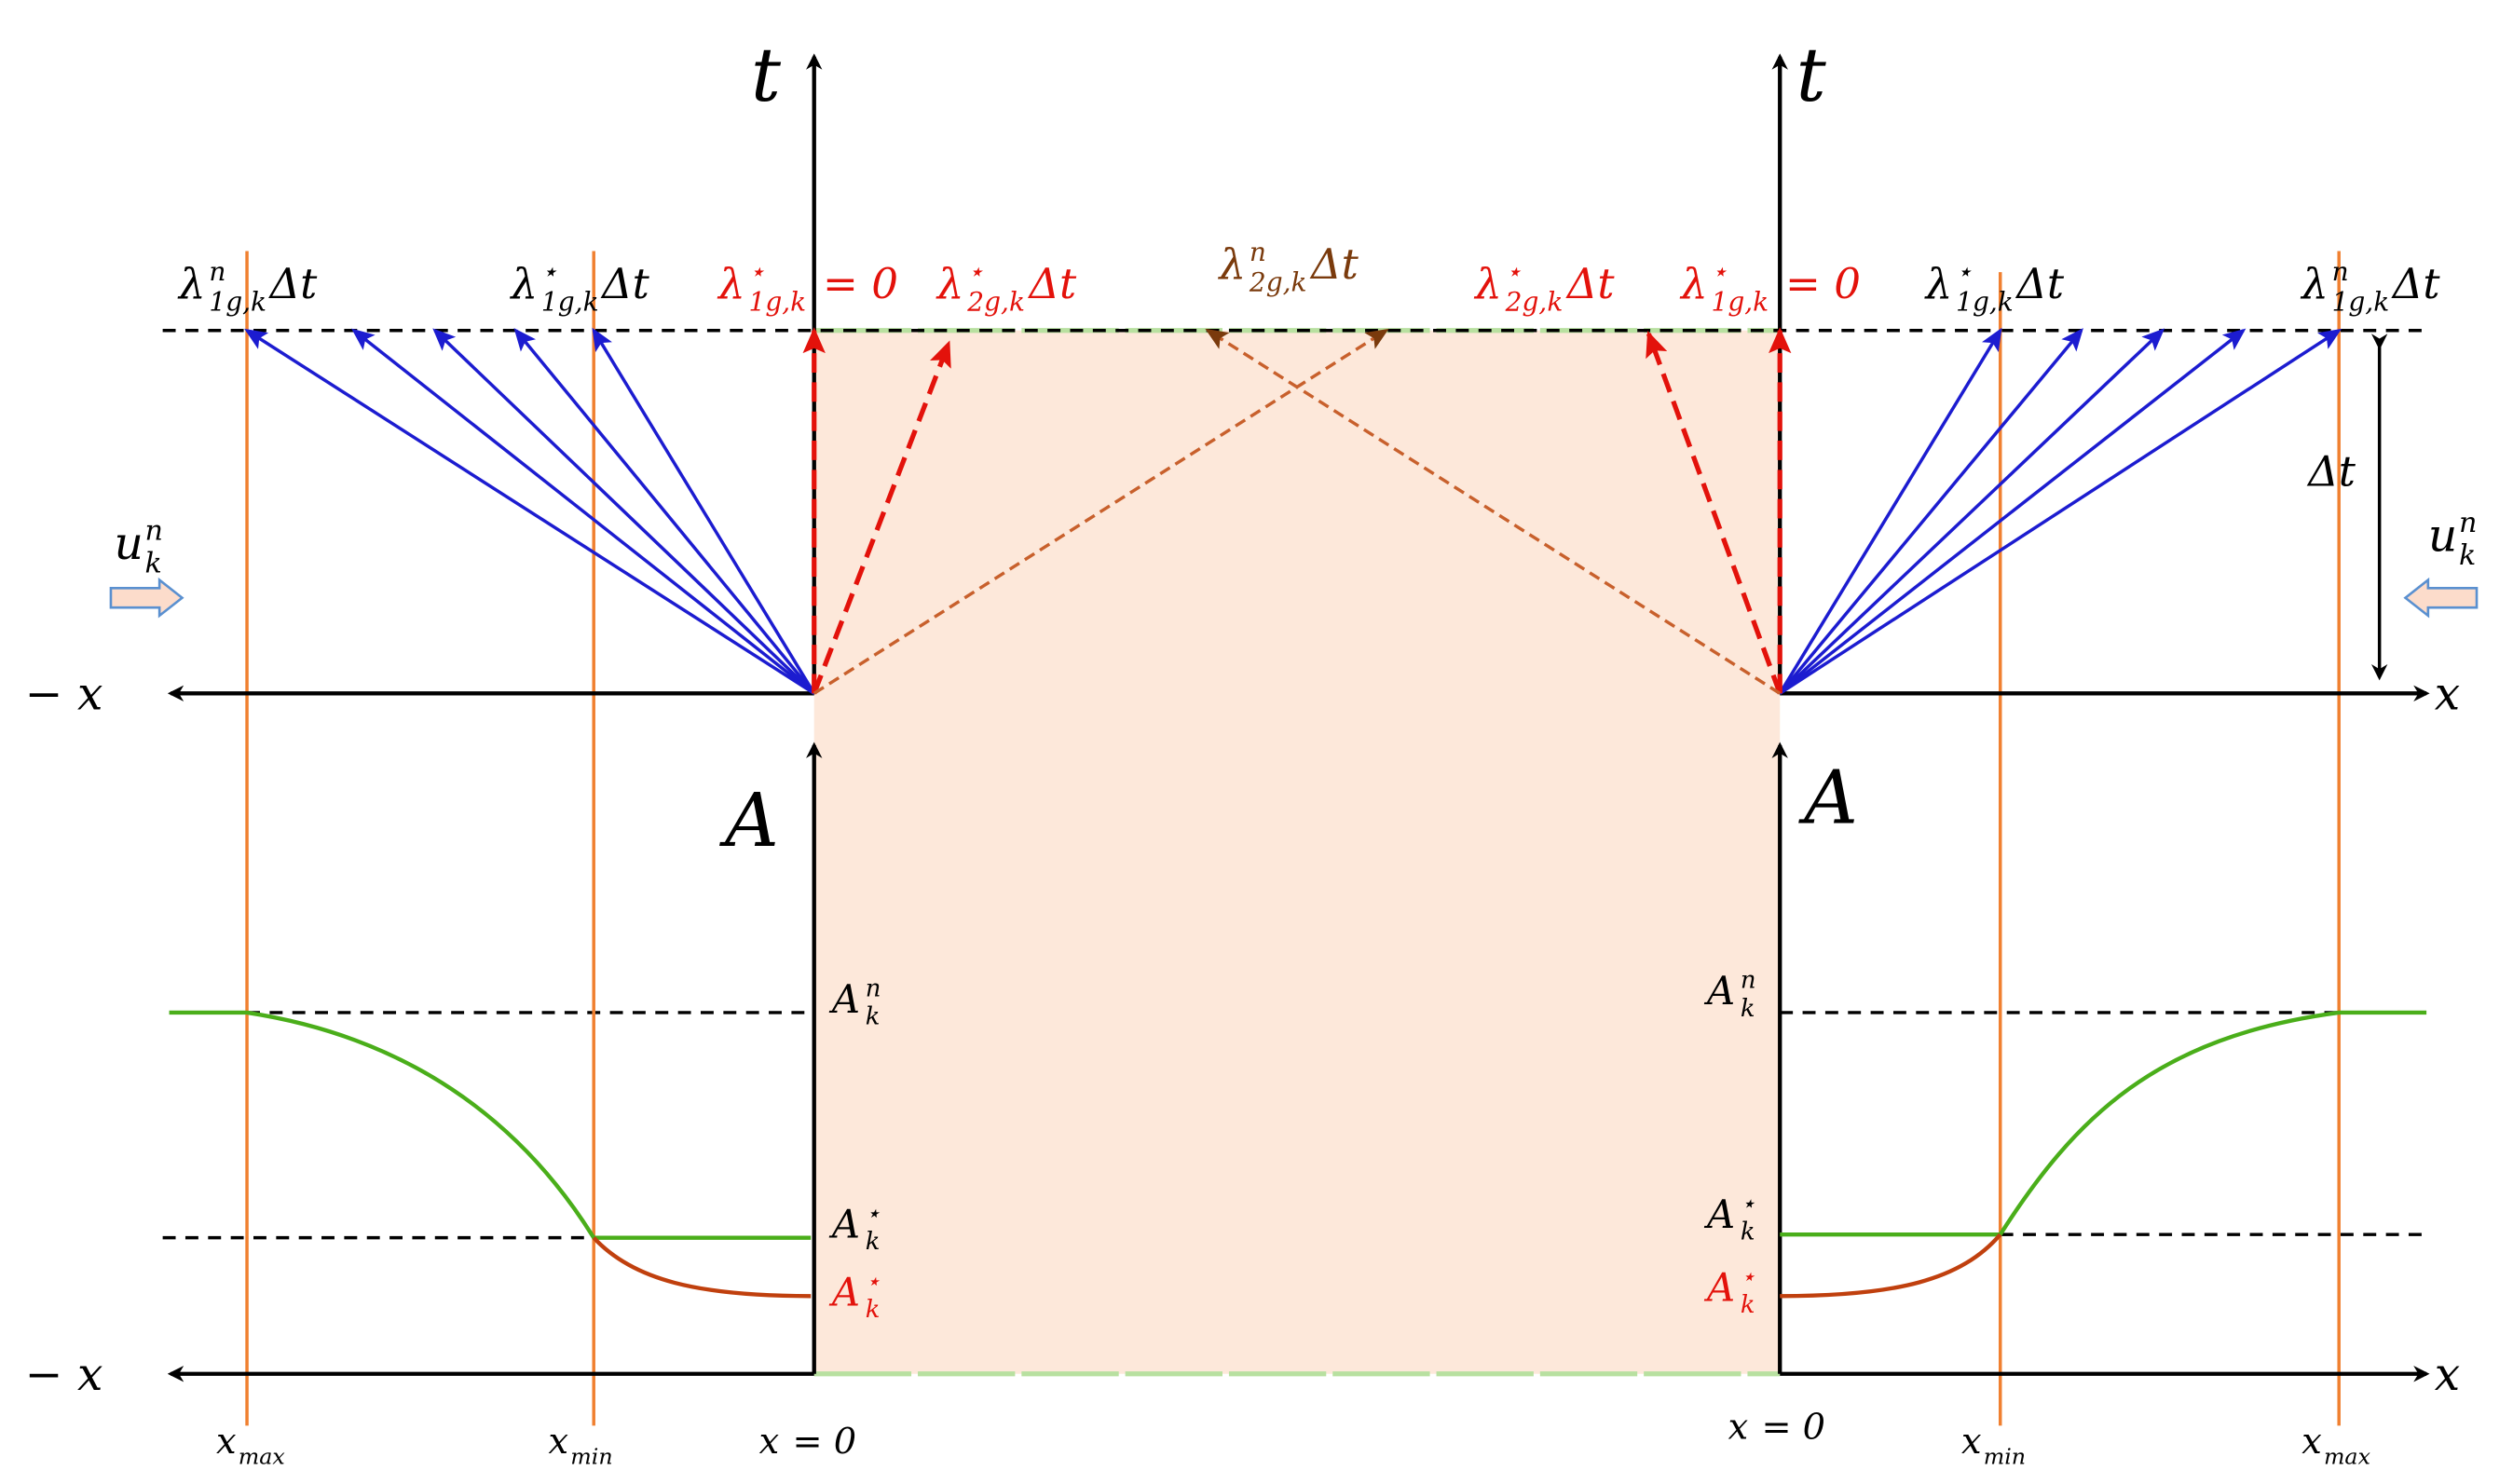 This screenshot has width=2513, height=1484. I want to click on red-characteristics, so click(1297, 511).